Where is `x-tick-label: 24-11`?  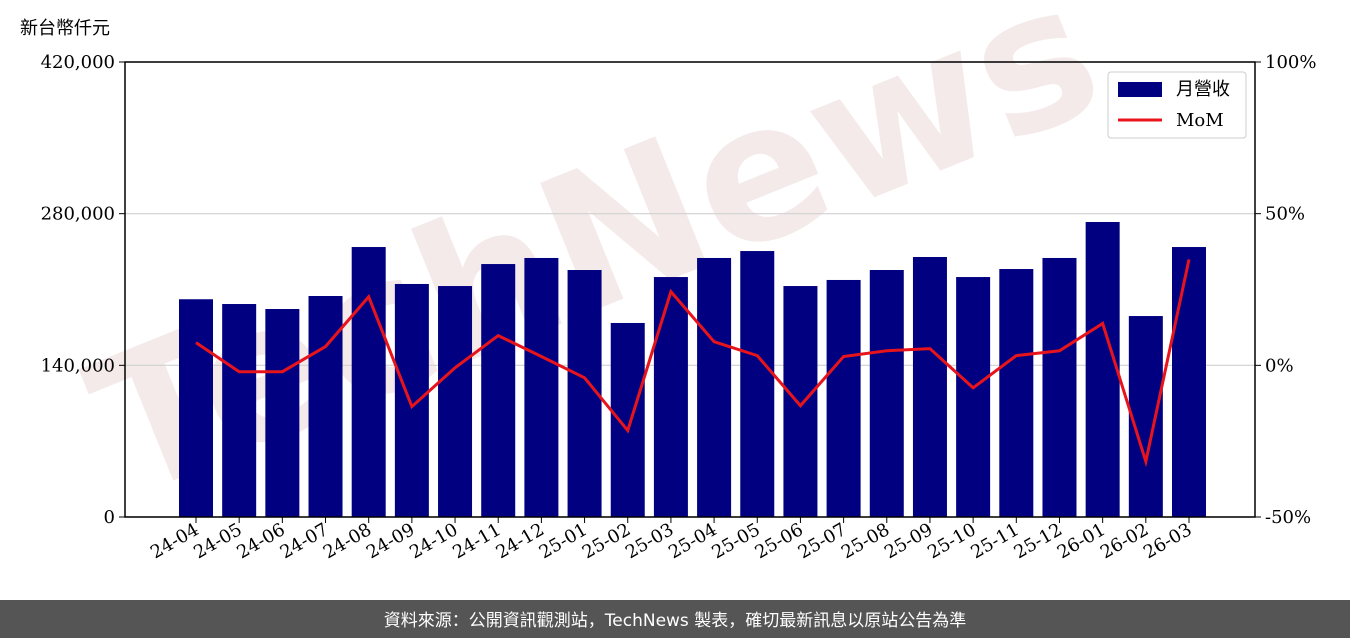
x-tick-label: 24-11 is located at coordinates (476, 541).